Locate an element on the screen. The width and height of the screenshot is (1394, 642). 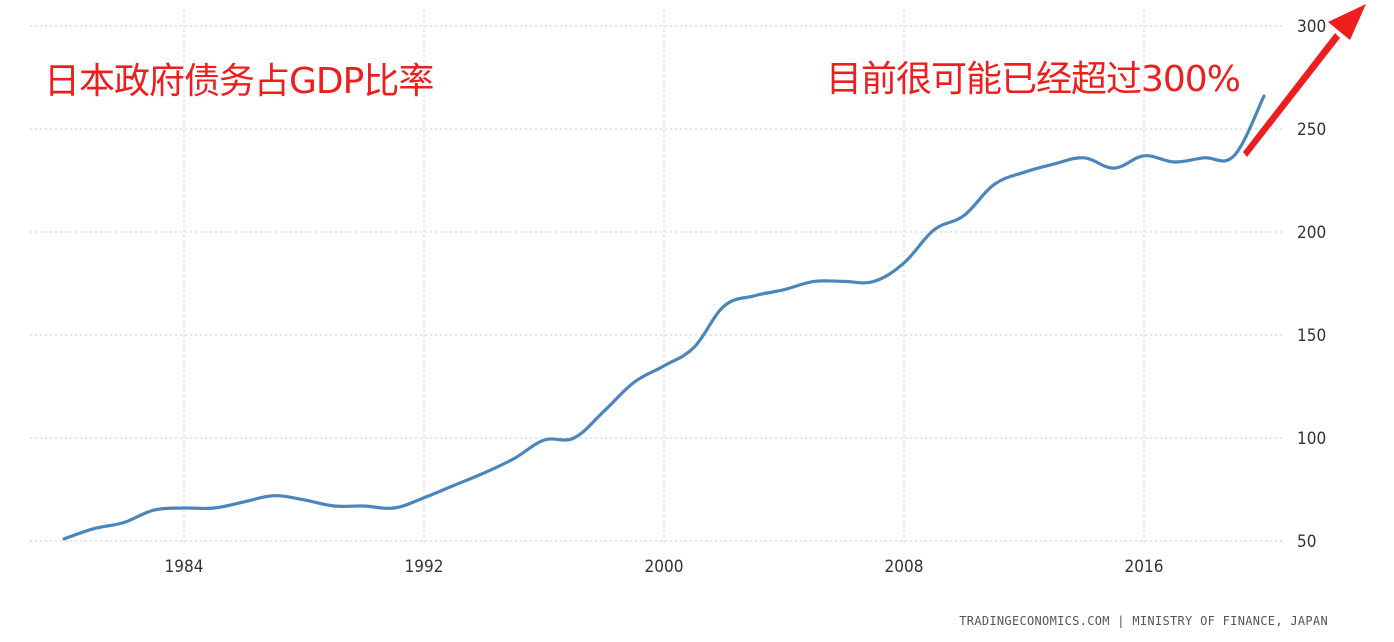
y-tick-label: 250 is located at coordinates (1311, 130).